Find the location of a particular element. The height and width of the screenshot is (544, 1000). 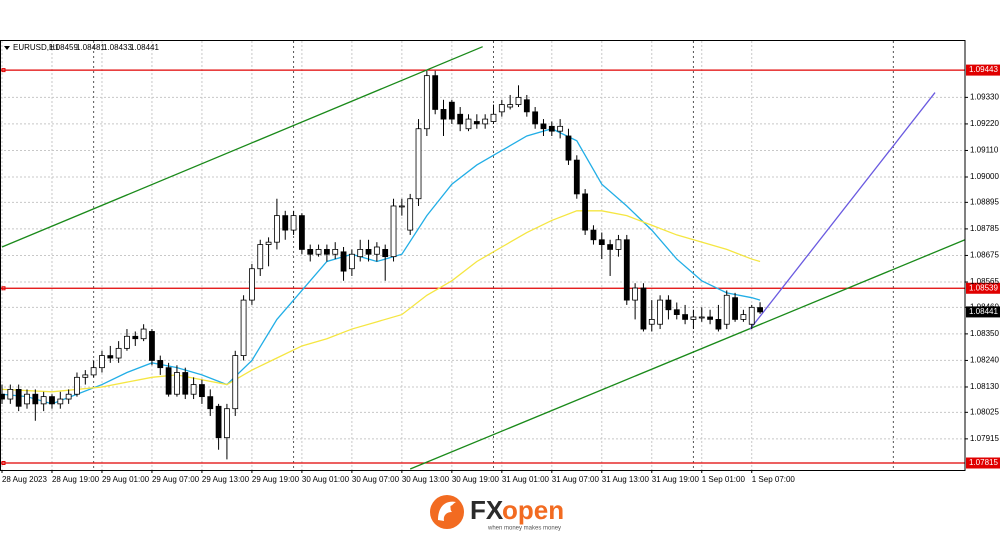

x-tick-label: 31 Aug 13:00 is located at coordinates (626, 479).